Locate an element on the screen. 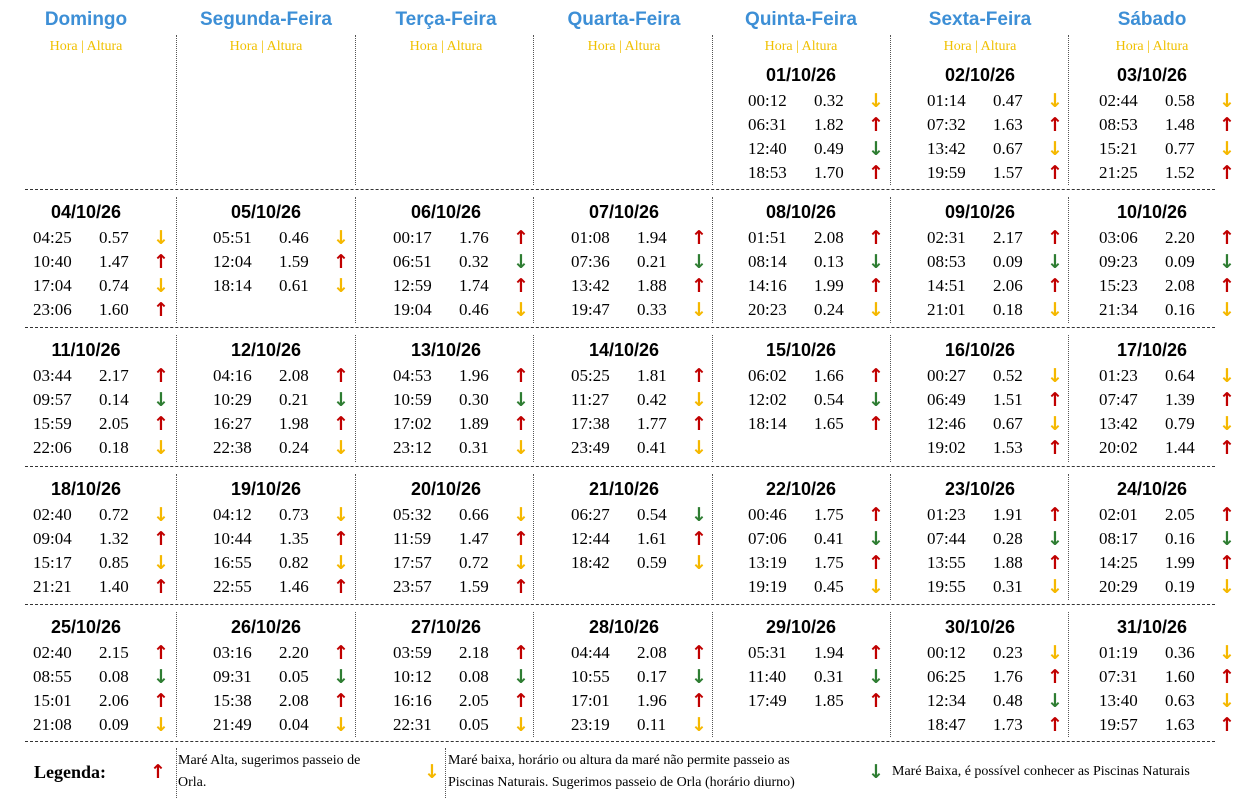  tide-height: 2.20 is located at coordinates (294, 652).